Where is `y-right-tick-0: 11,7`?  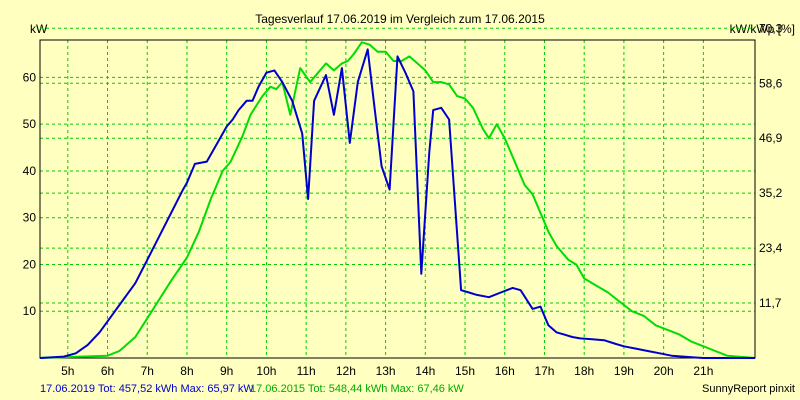
y-right-tick-0: 11,7 is located at coordinates (770, 303).